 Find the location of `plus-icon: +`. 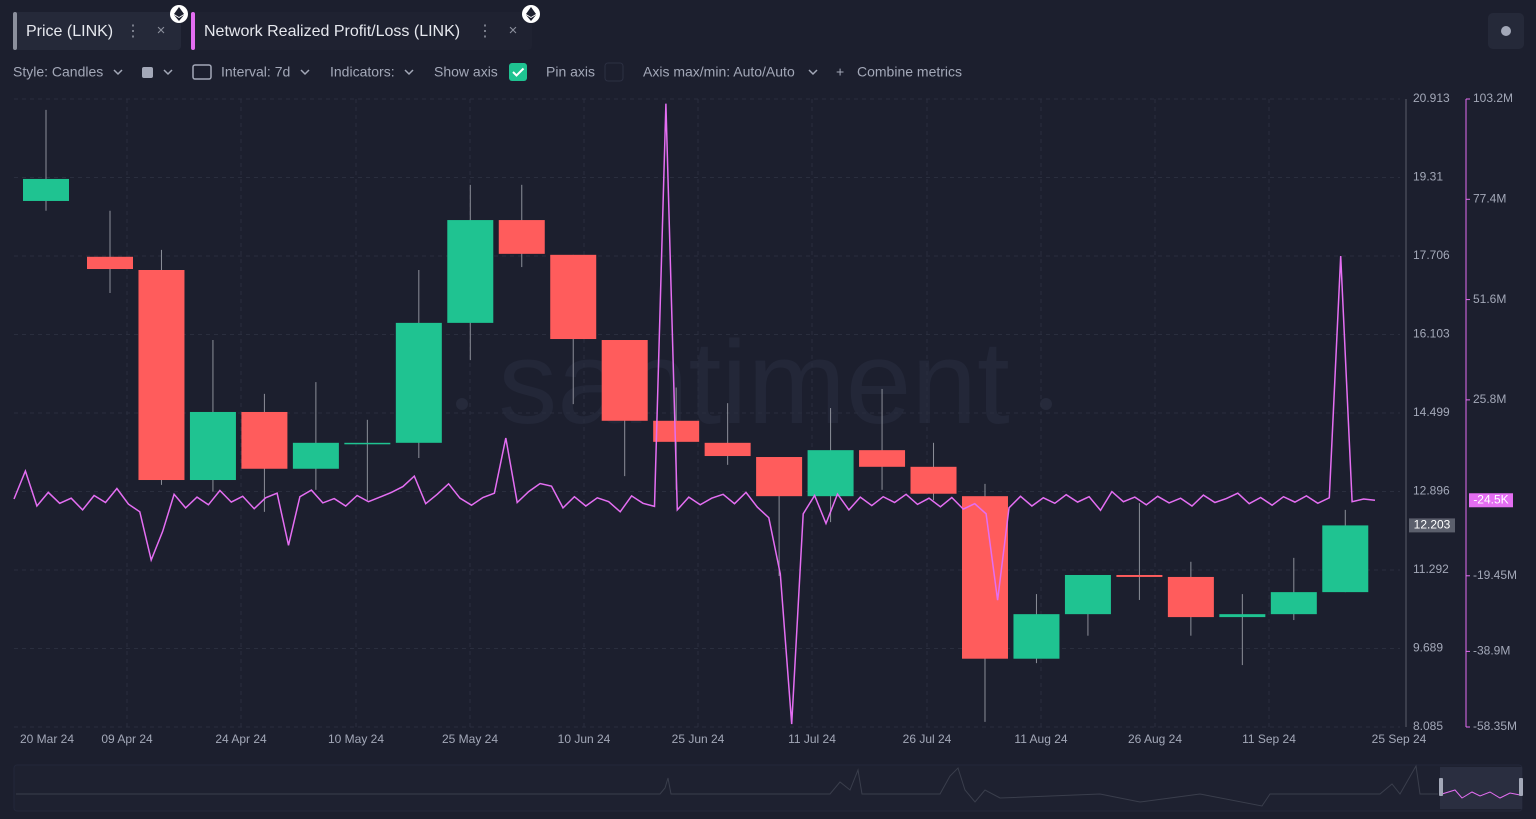

plus-icon: + is located at coordinates (840, 72).